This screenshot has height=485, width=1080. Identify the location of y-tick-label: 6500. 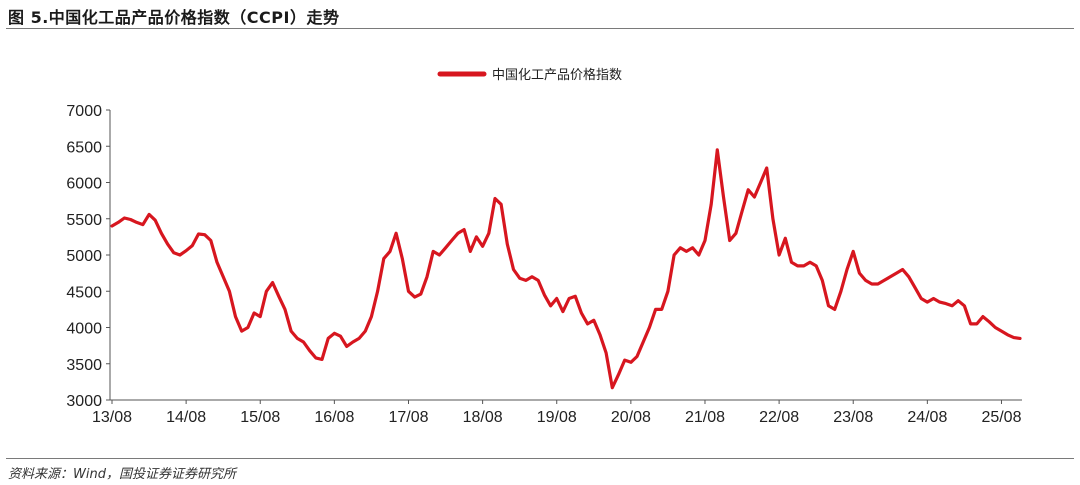
(84, 147).